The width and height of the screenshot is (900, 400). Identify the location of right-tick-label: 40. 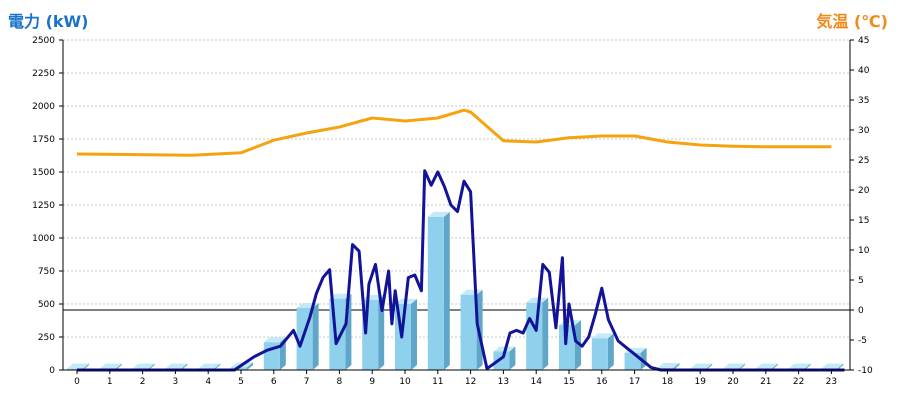
(864, 71).